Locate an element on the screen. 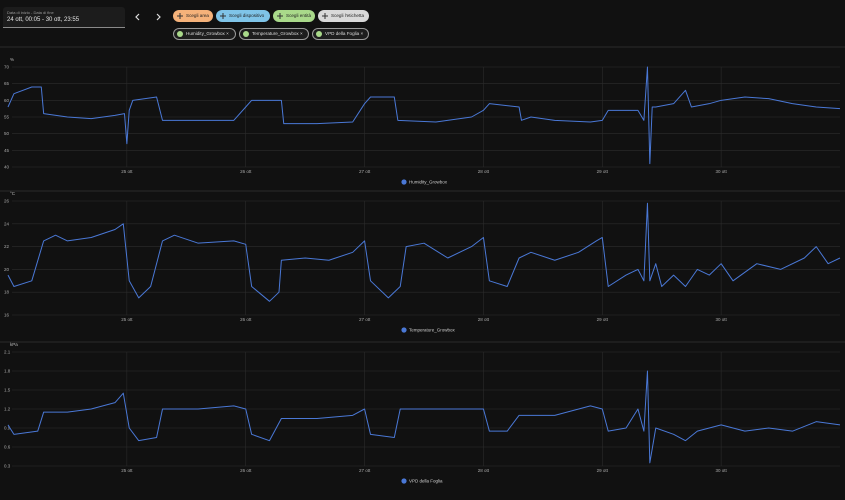 The height and width of the screenshot is (500, 845). y-tick-label: 0.9 is located at coordinates (7, 428).